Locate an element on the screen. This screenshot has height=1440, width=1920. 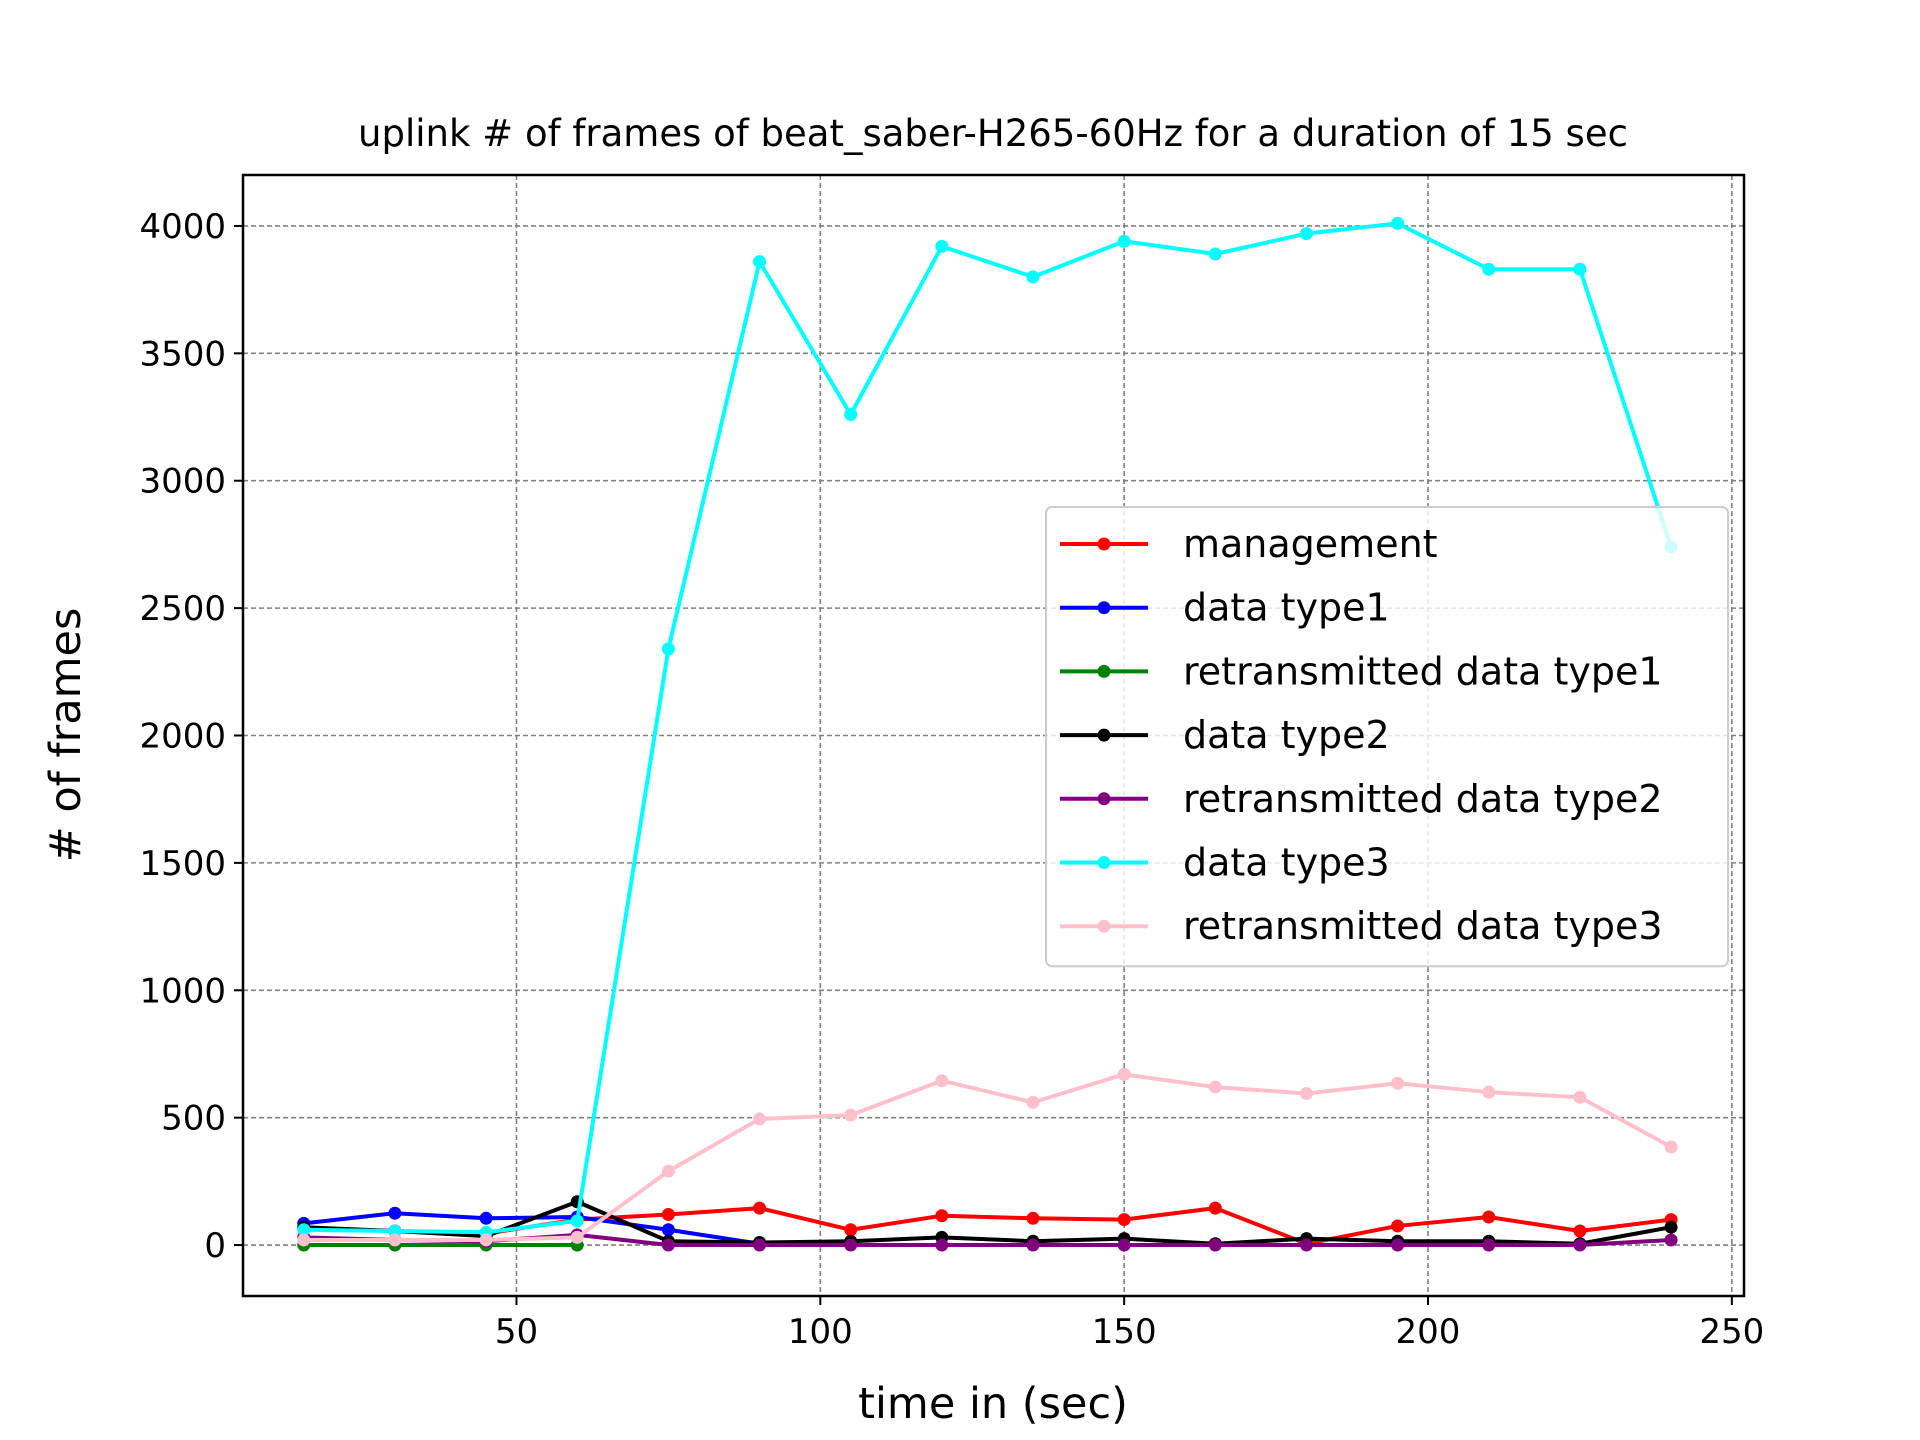
legend-item: retransmitted data type2 is located at coordinates (1361, 799).